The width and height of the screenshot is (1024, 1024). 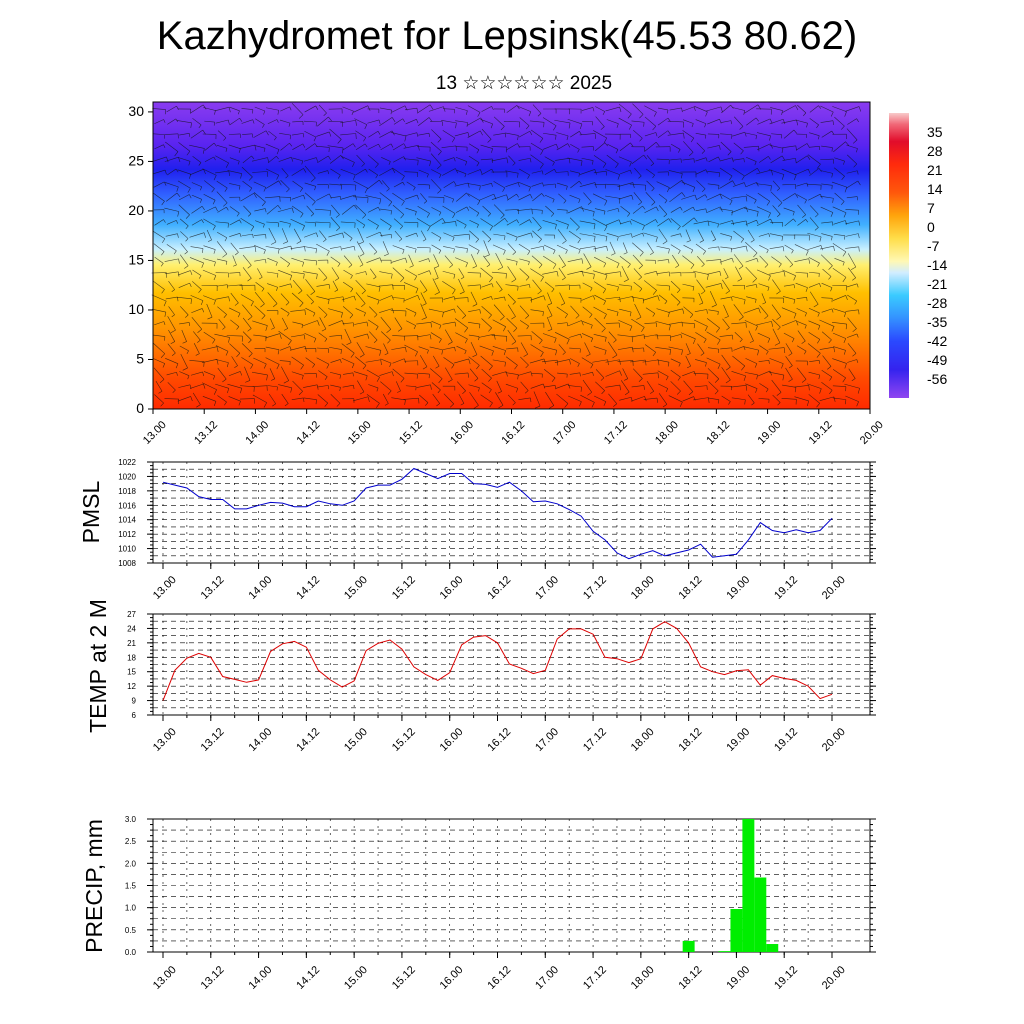 I want to click on precip-bar, so click(x=688, y=946).